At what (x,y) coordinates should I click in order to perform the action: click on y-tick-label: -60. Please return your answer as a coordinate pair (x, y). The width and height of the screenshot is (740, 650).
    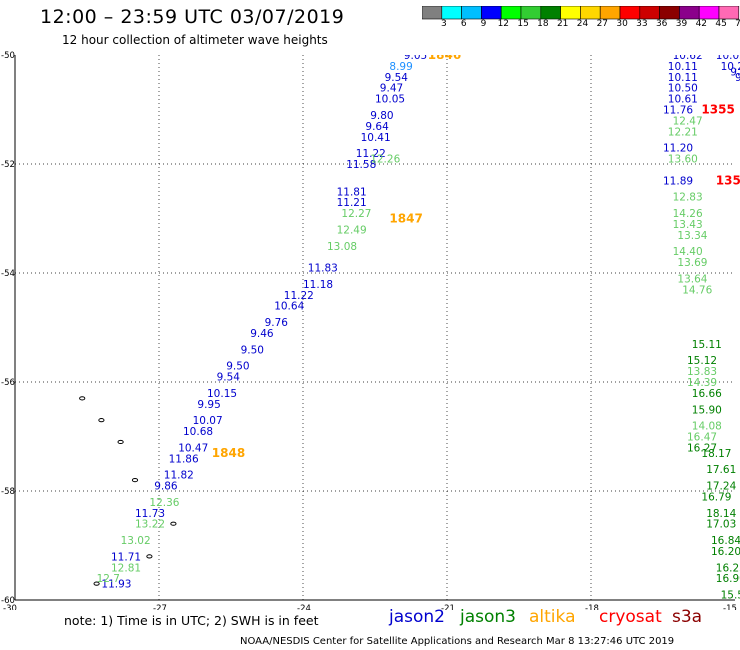
    Looking at the image, I should click on (8, 601).